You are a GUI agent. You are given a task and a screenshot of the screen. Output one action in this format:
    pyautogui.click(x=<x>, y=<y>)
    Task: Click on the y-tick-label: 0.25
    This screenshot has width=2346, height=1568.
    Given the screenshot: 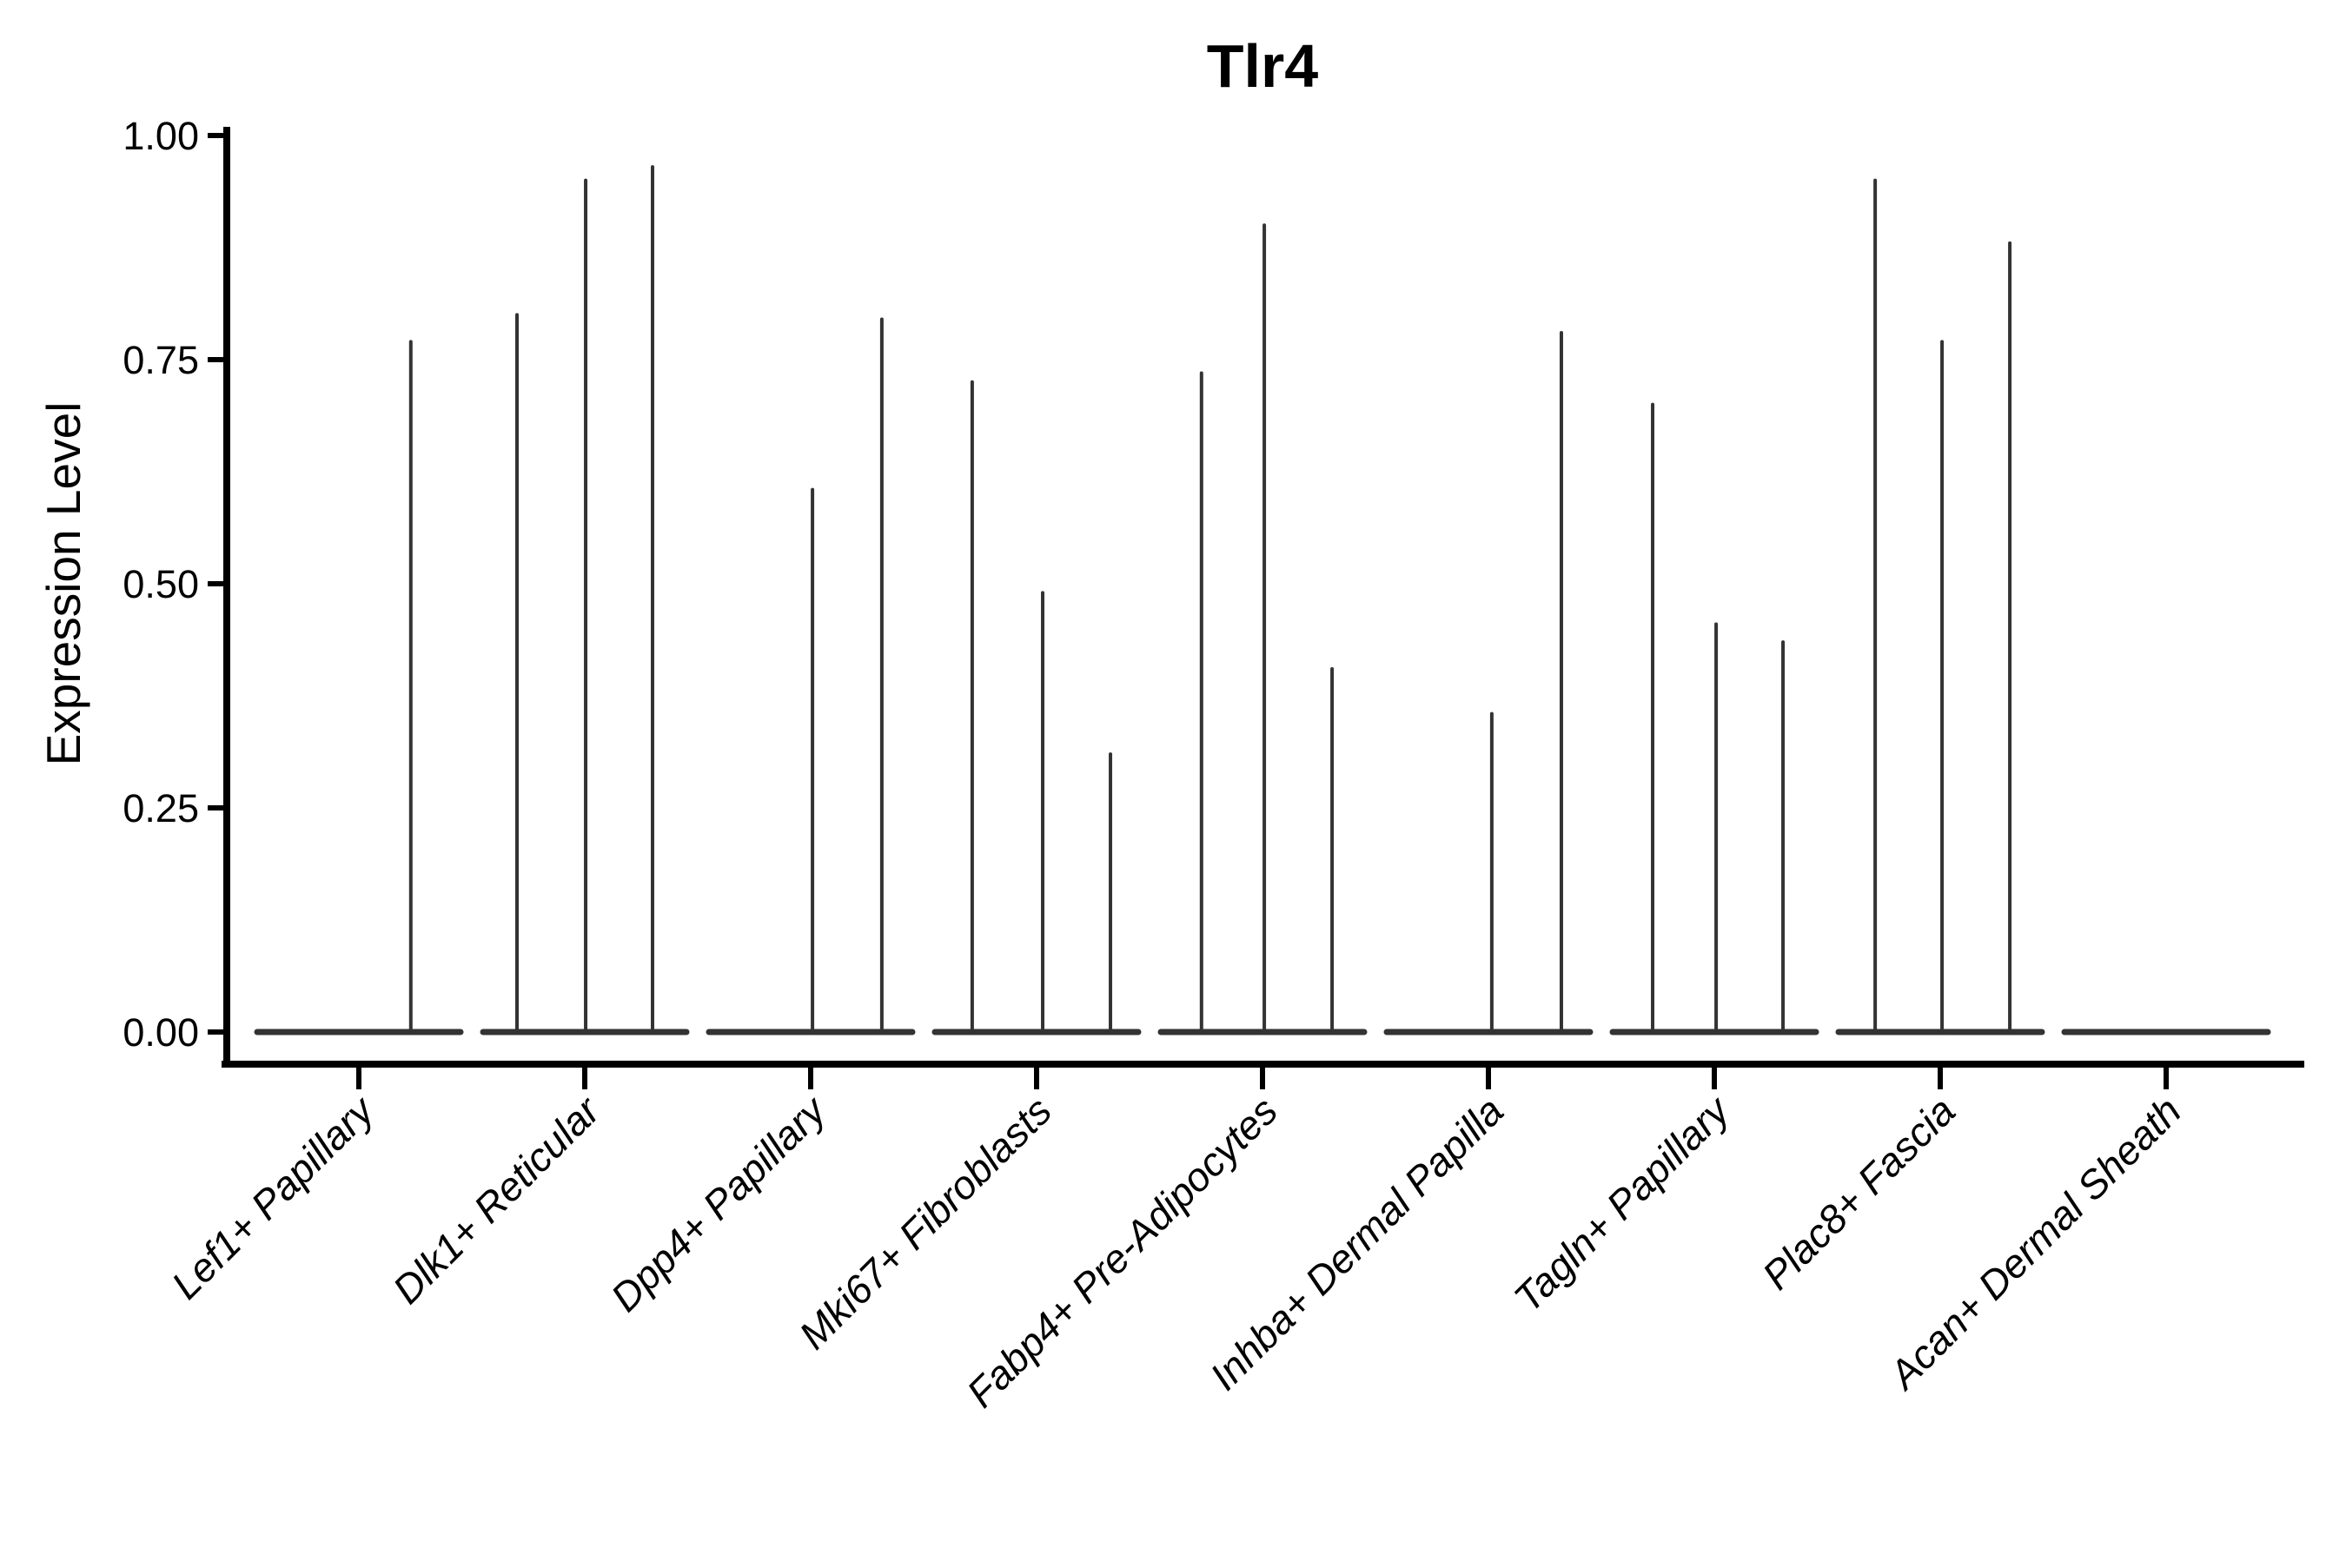 What is the action you would take?
    pyautogui.click(x=161, y=808)
    